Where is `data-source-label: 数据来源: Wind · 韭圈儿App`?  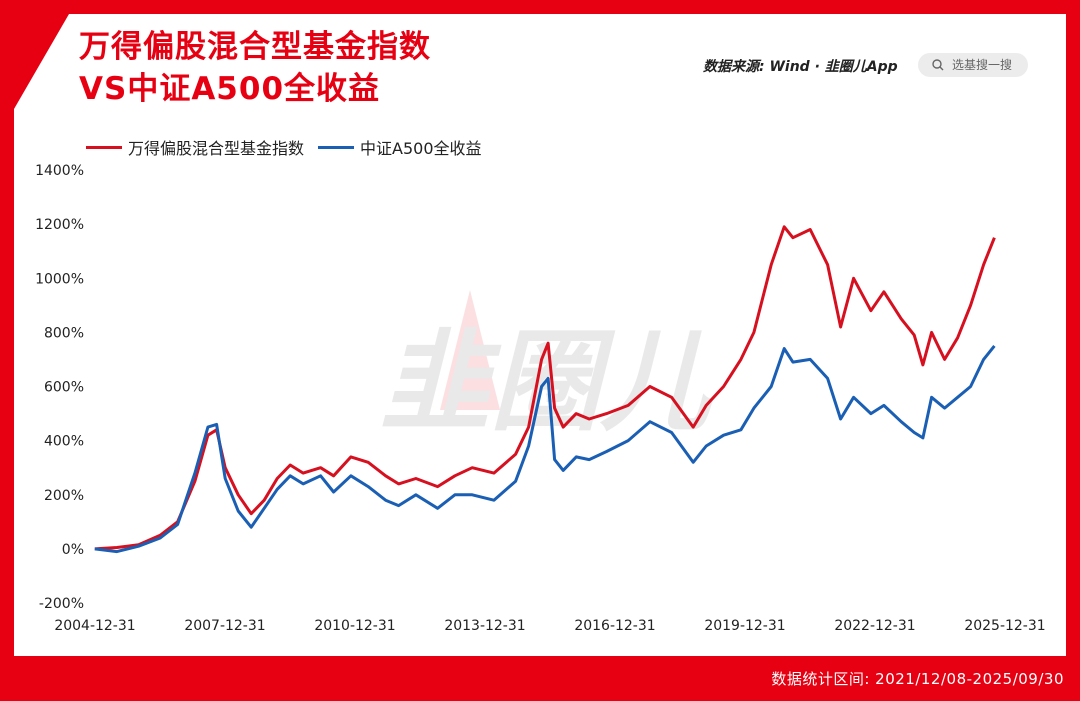 data-source-label: 数据来源: Wind · 韭圈儿App is located at coordinates (800, 67).